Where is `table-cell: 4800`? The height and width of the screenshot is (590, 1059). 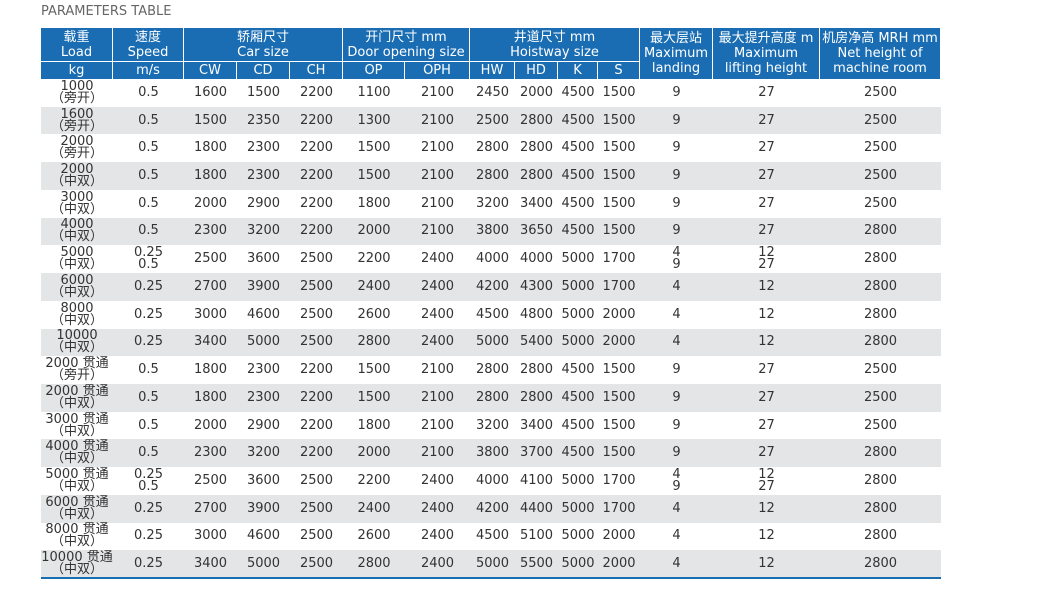
table-cell: 4800 is located at coordinates (536, 314).